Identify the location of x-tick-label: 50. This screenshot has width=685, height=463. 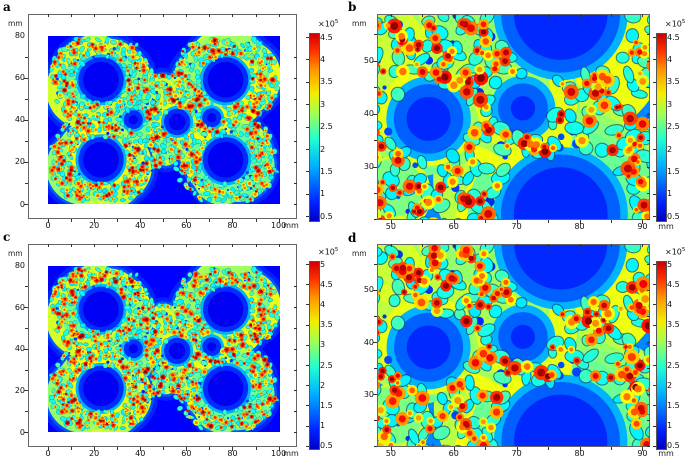
(390, 453).